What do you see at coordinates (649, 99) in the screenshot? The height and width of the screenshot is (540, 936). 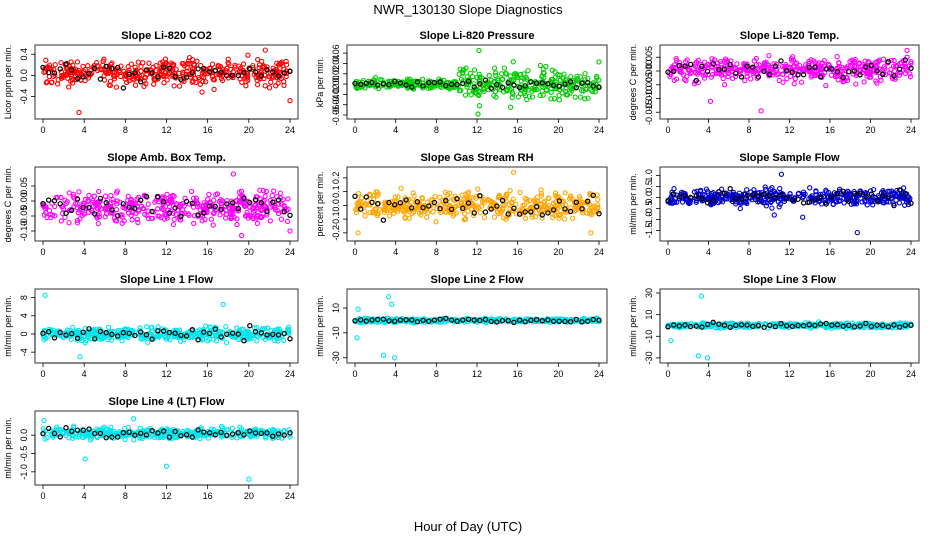 I see `y-tick-label: -0.010` at bounding box center [649, 99].